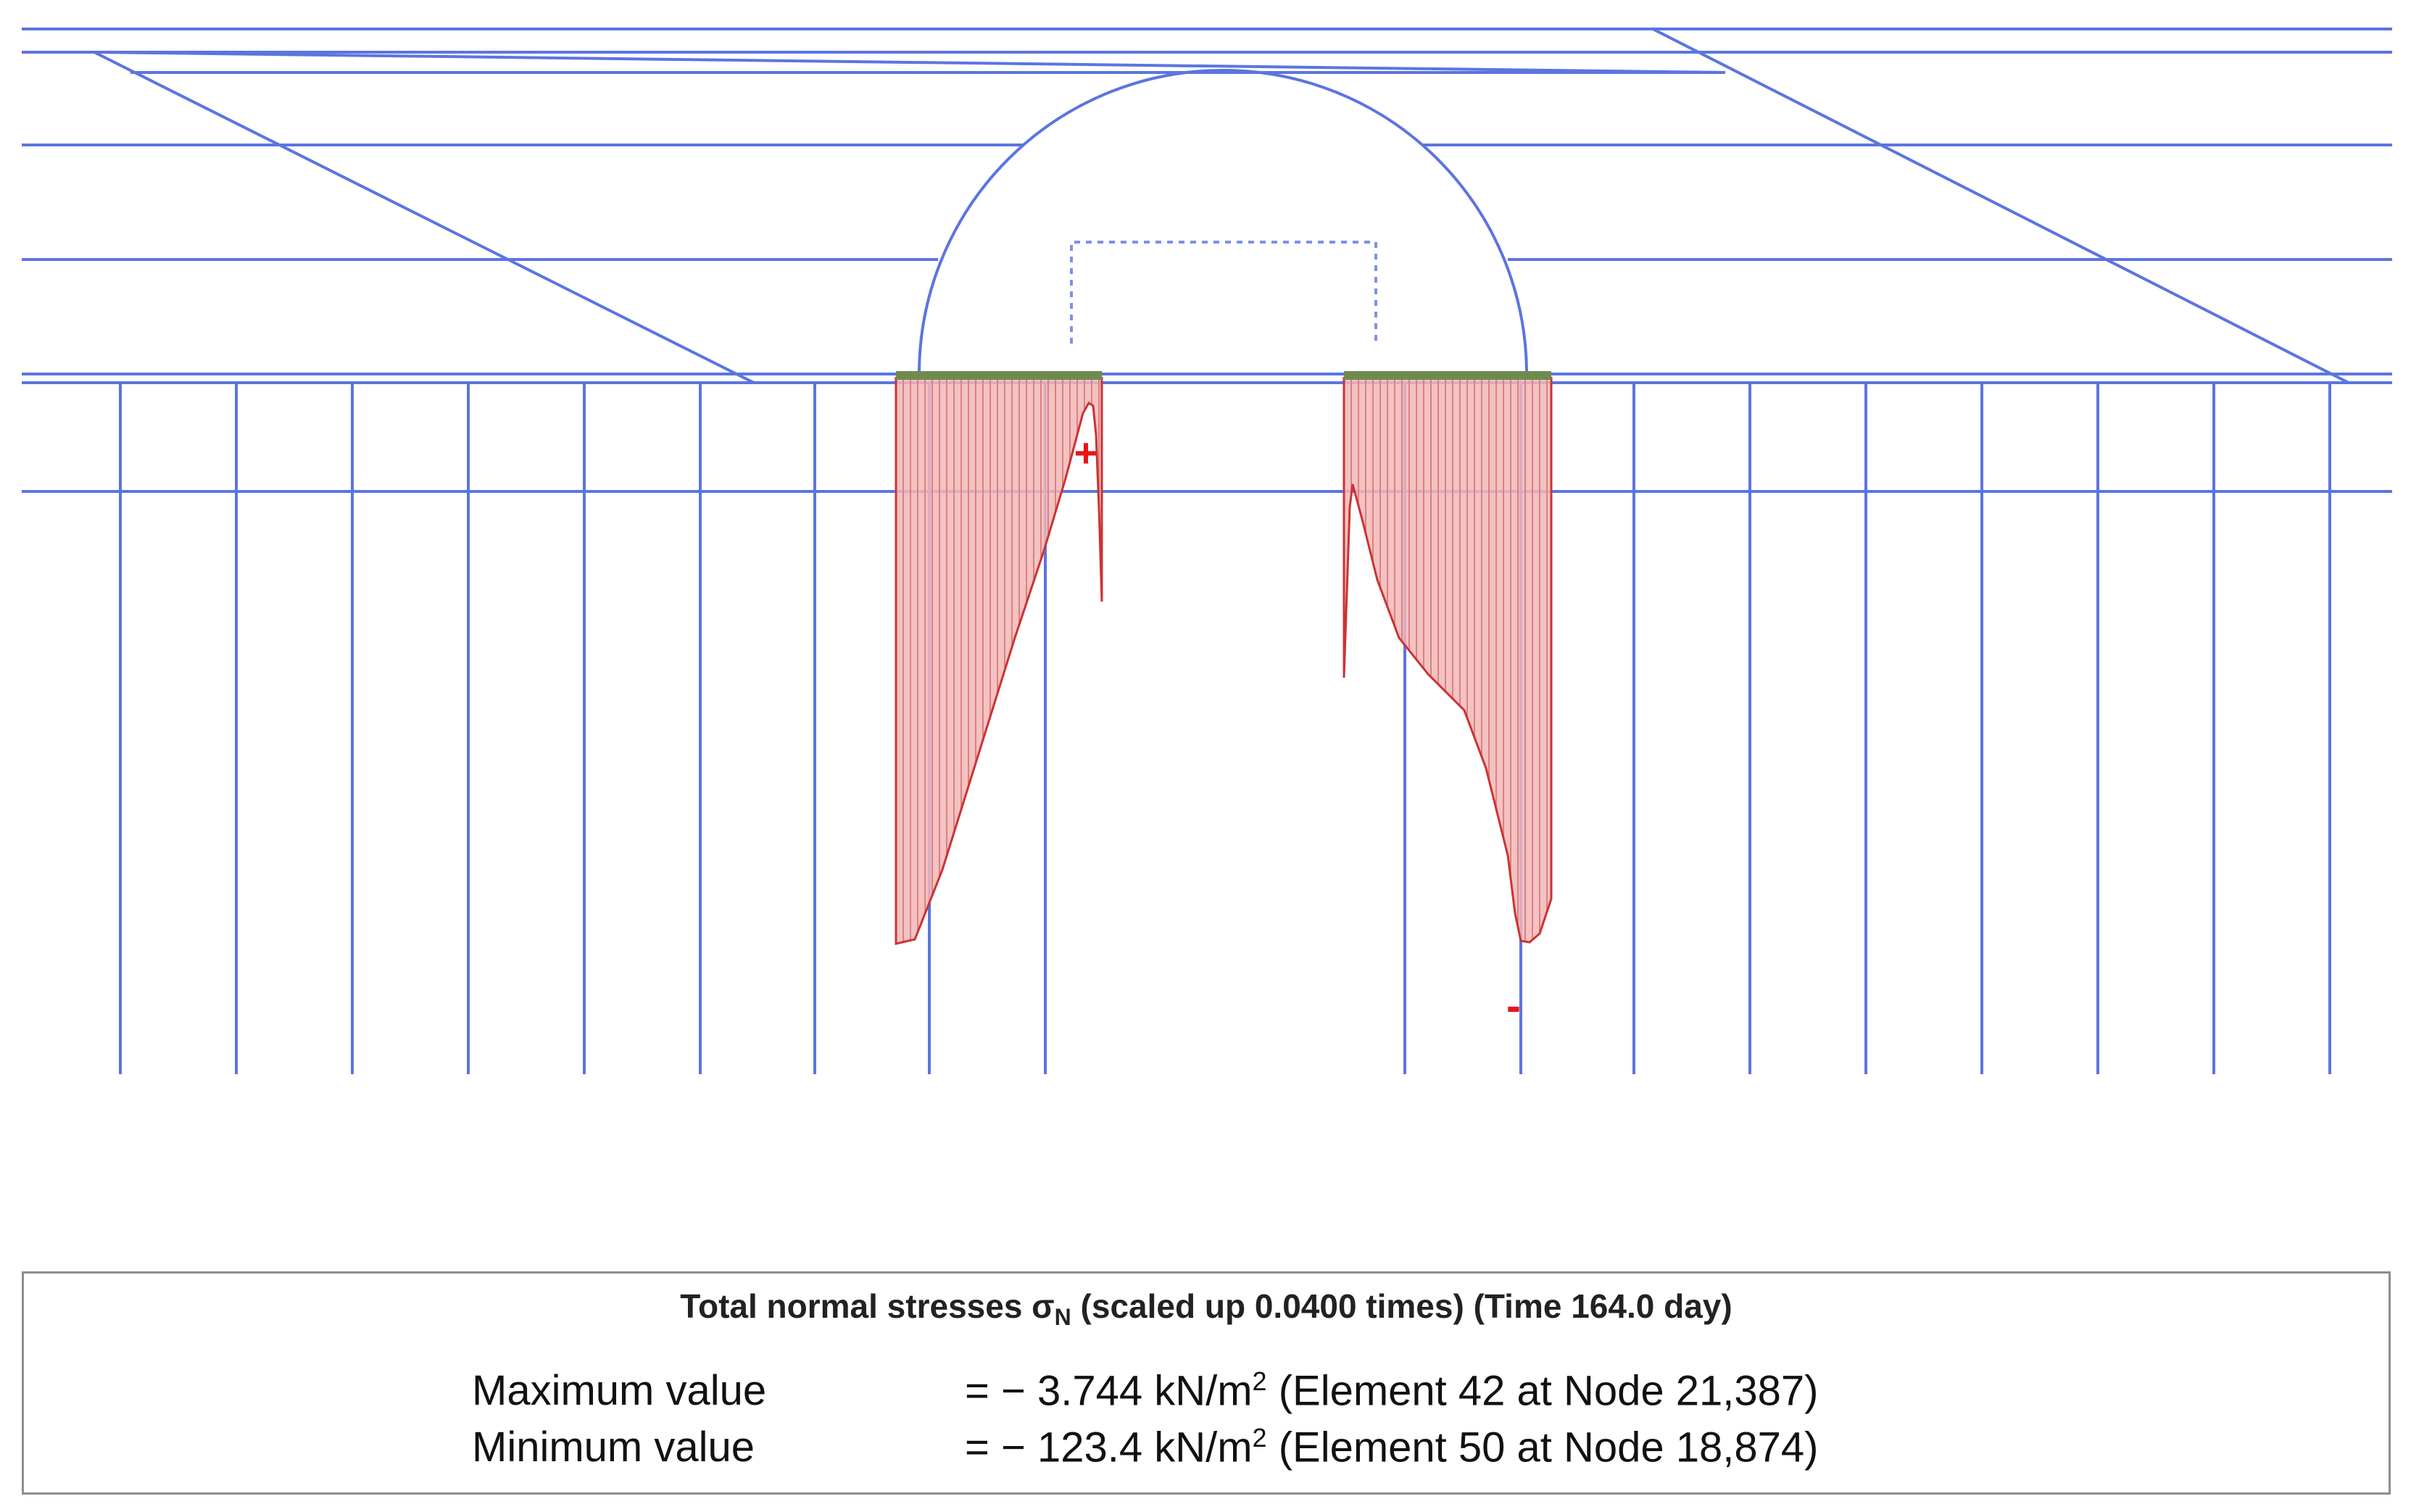 This screenshot has height=1512, width=2411. Describe the element at coordinates (424, 217) in the screenshot. I see `mesh-diagonal-left` at that location.